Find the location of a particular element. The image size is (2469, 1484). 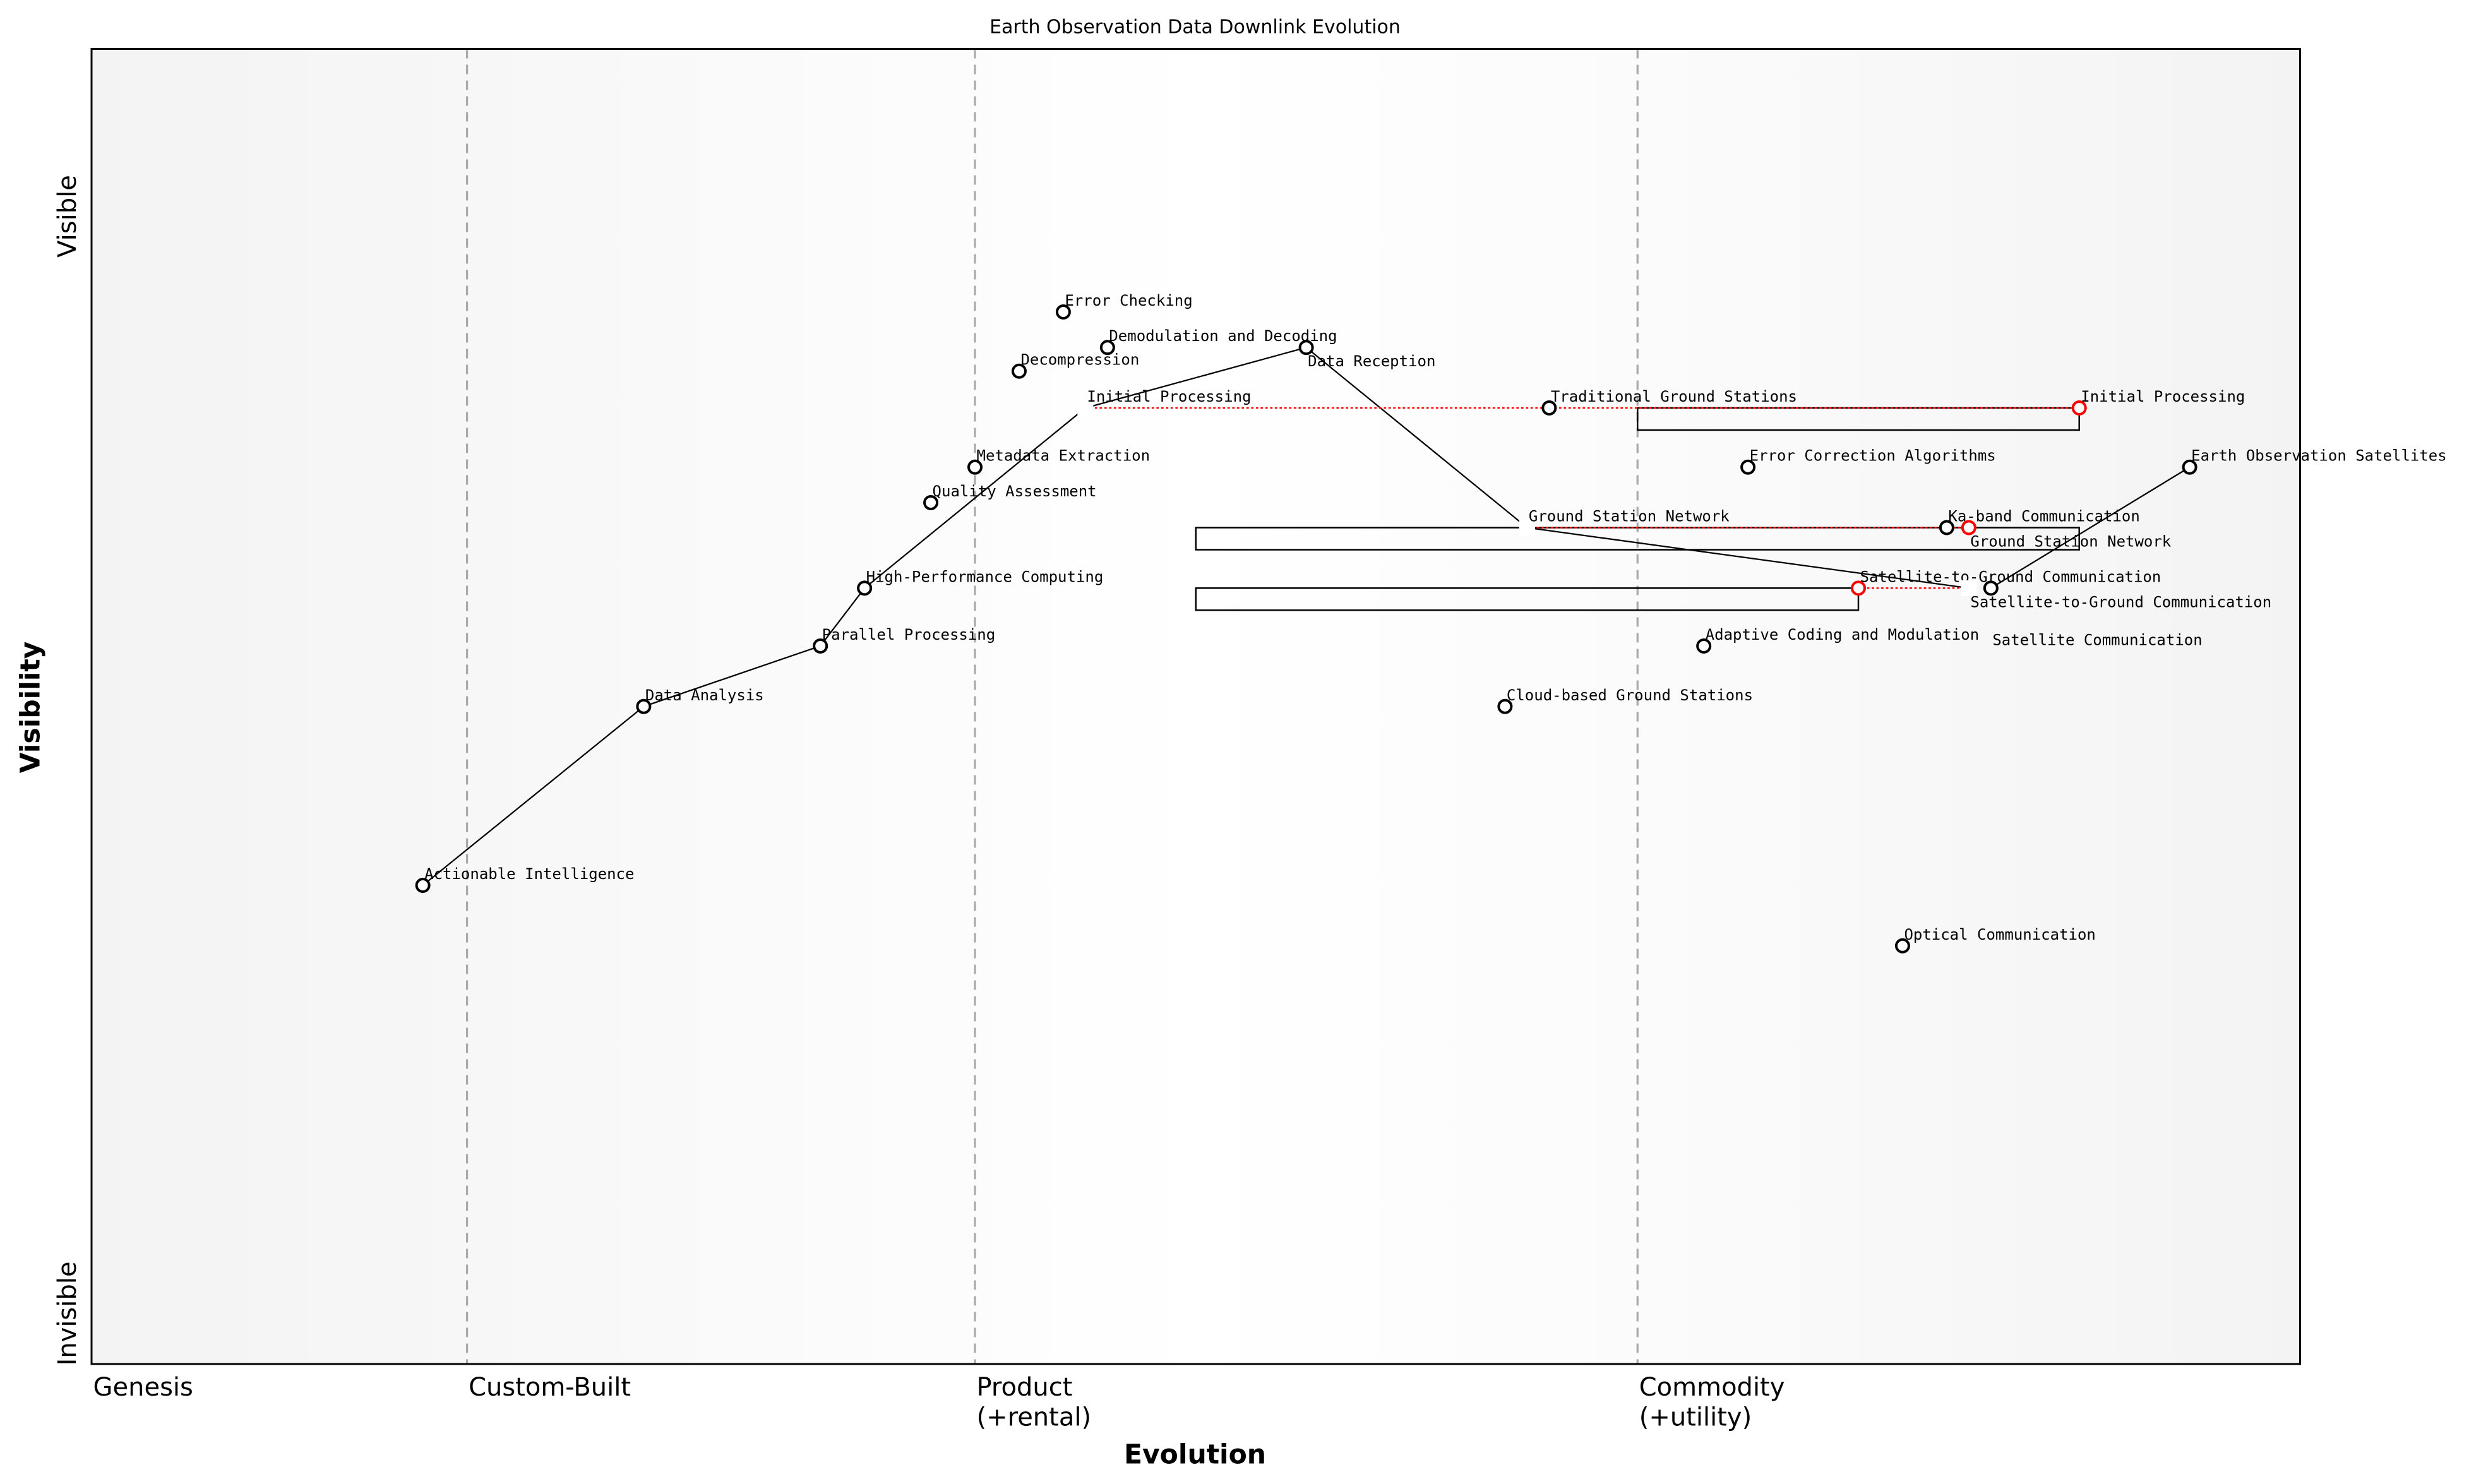

stage-label: Product (+rental) is located at coordinates (1034, 1402).